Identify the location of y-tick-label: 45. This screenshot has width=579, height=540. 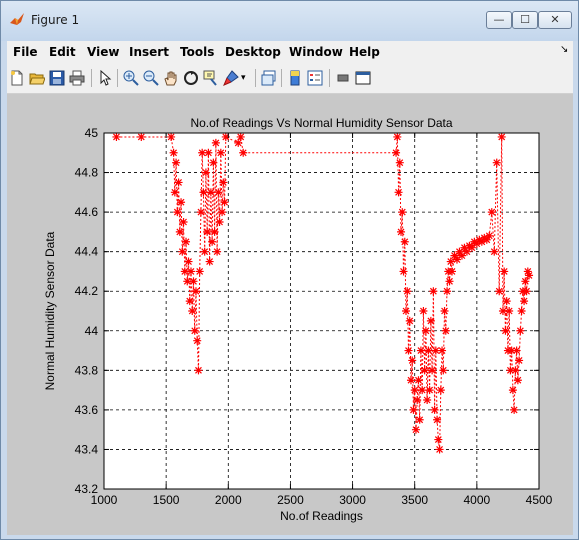
(92, 133).